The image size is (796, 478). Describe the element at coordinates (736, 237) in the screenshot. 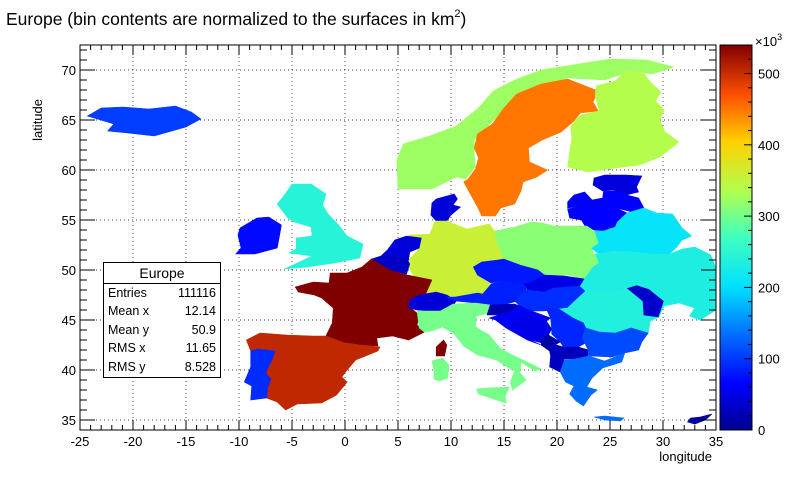

I see `colorbar` at that location.